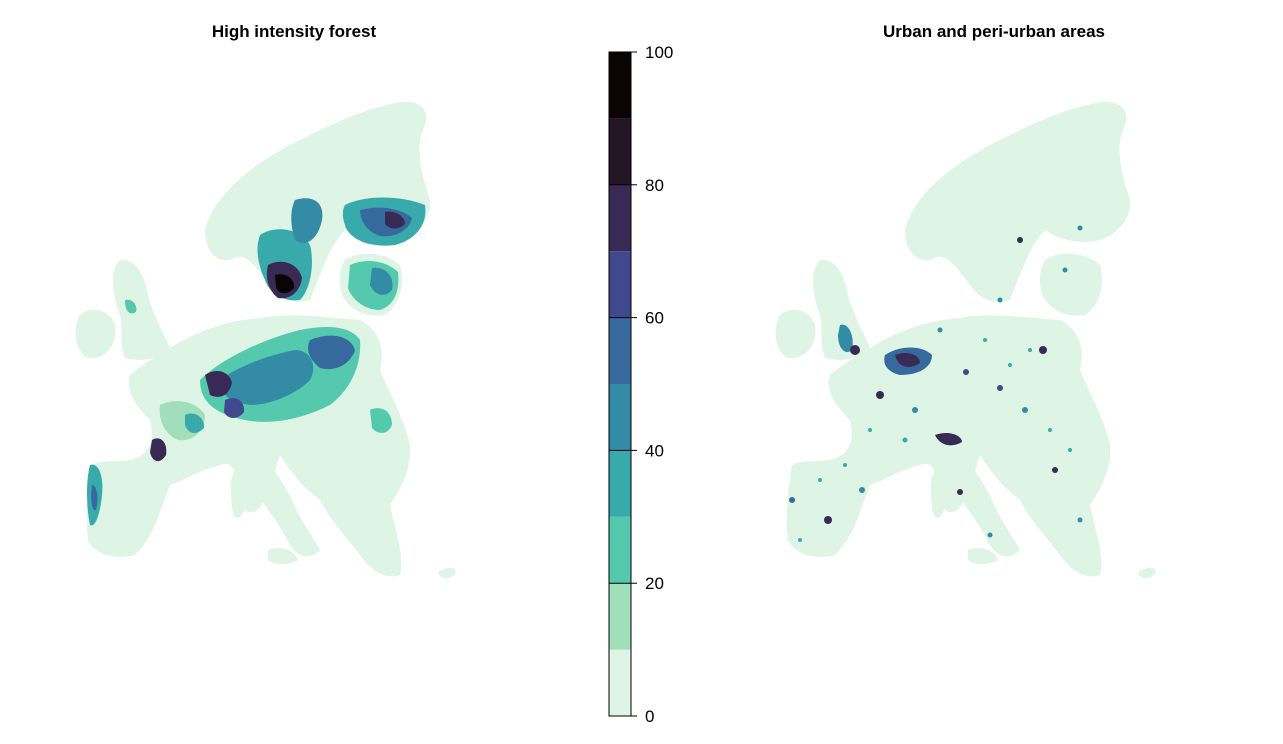 The width and height of the screenshot is (1283, 744). What do you see at coordinates (936, 383) in the screenshot?
I see `urban-intensity-overlay` at bounding box center [936, 383].